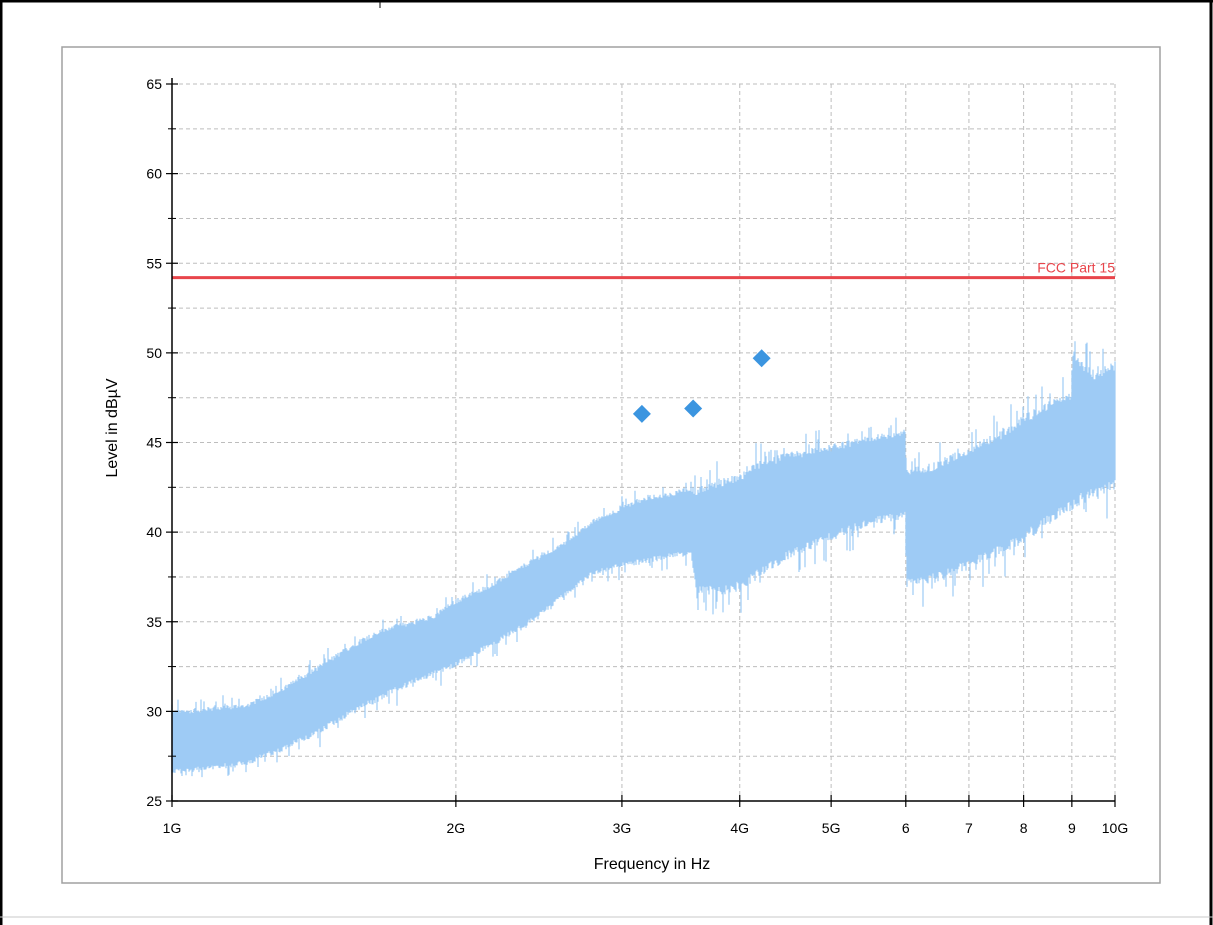 The image size is (1213, 925). What do you see at coordinates (172, 828) in the screenshot?
I see `x-tick-label: 1G` at bounding box center [172, 828].